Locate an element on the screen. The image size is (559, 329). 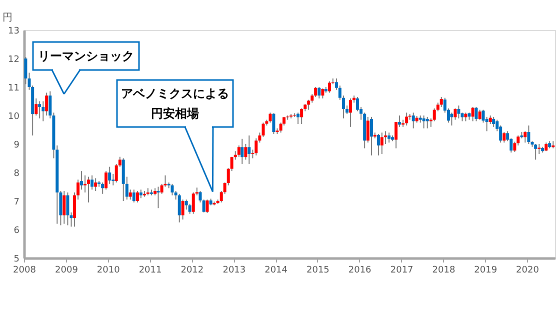
x-tick-label: 2019 is located at coordinates (486, 271).